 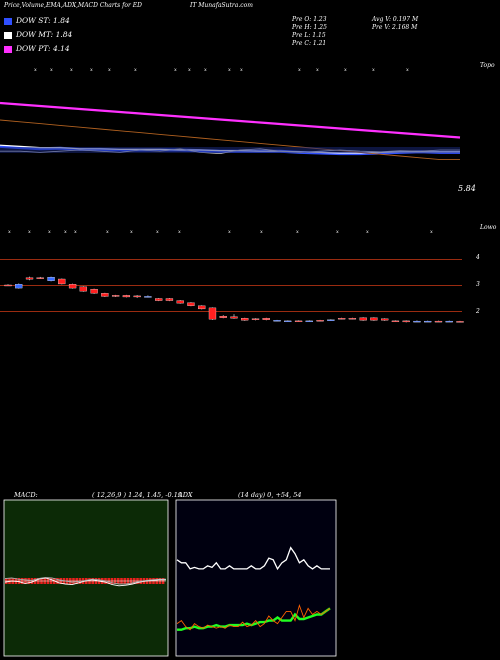 I want to click on adx-panel-frame, so click(x=256, y=578).